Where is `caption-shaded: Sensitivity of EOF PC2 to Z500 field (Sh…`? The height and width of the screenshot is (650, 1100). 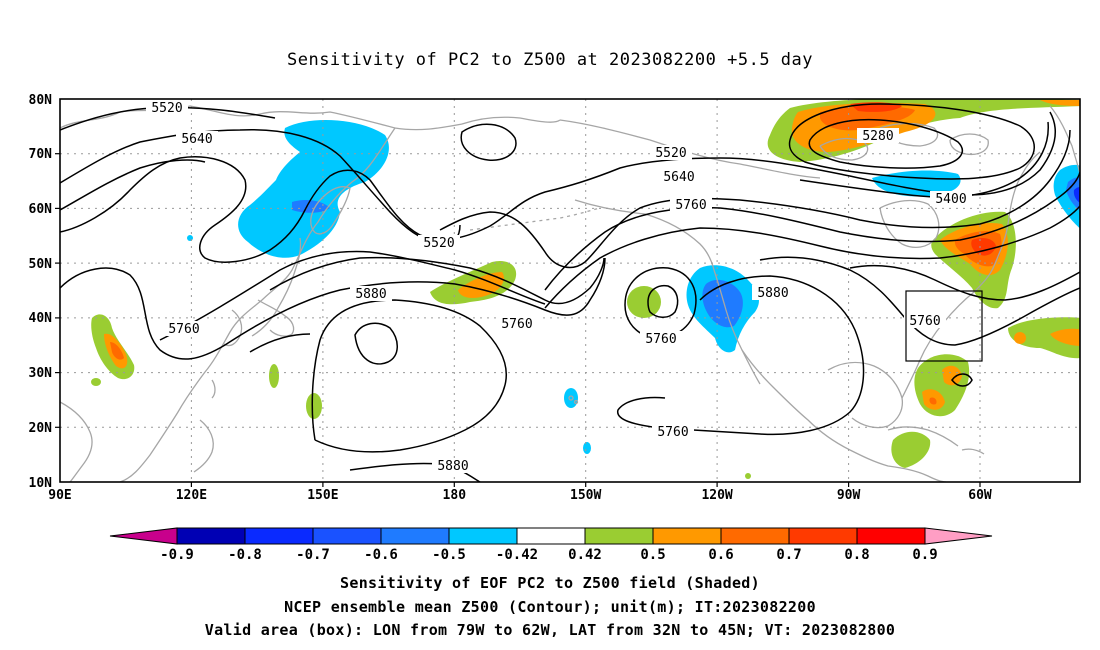 caption-shaded: Sensitivity of EOF PC2 to Z500 field (Sh… is located at coordinates (550, 583).